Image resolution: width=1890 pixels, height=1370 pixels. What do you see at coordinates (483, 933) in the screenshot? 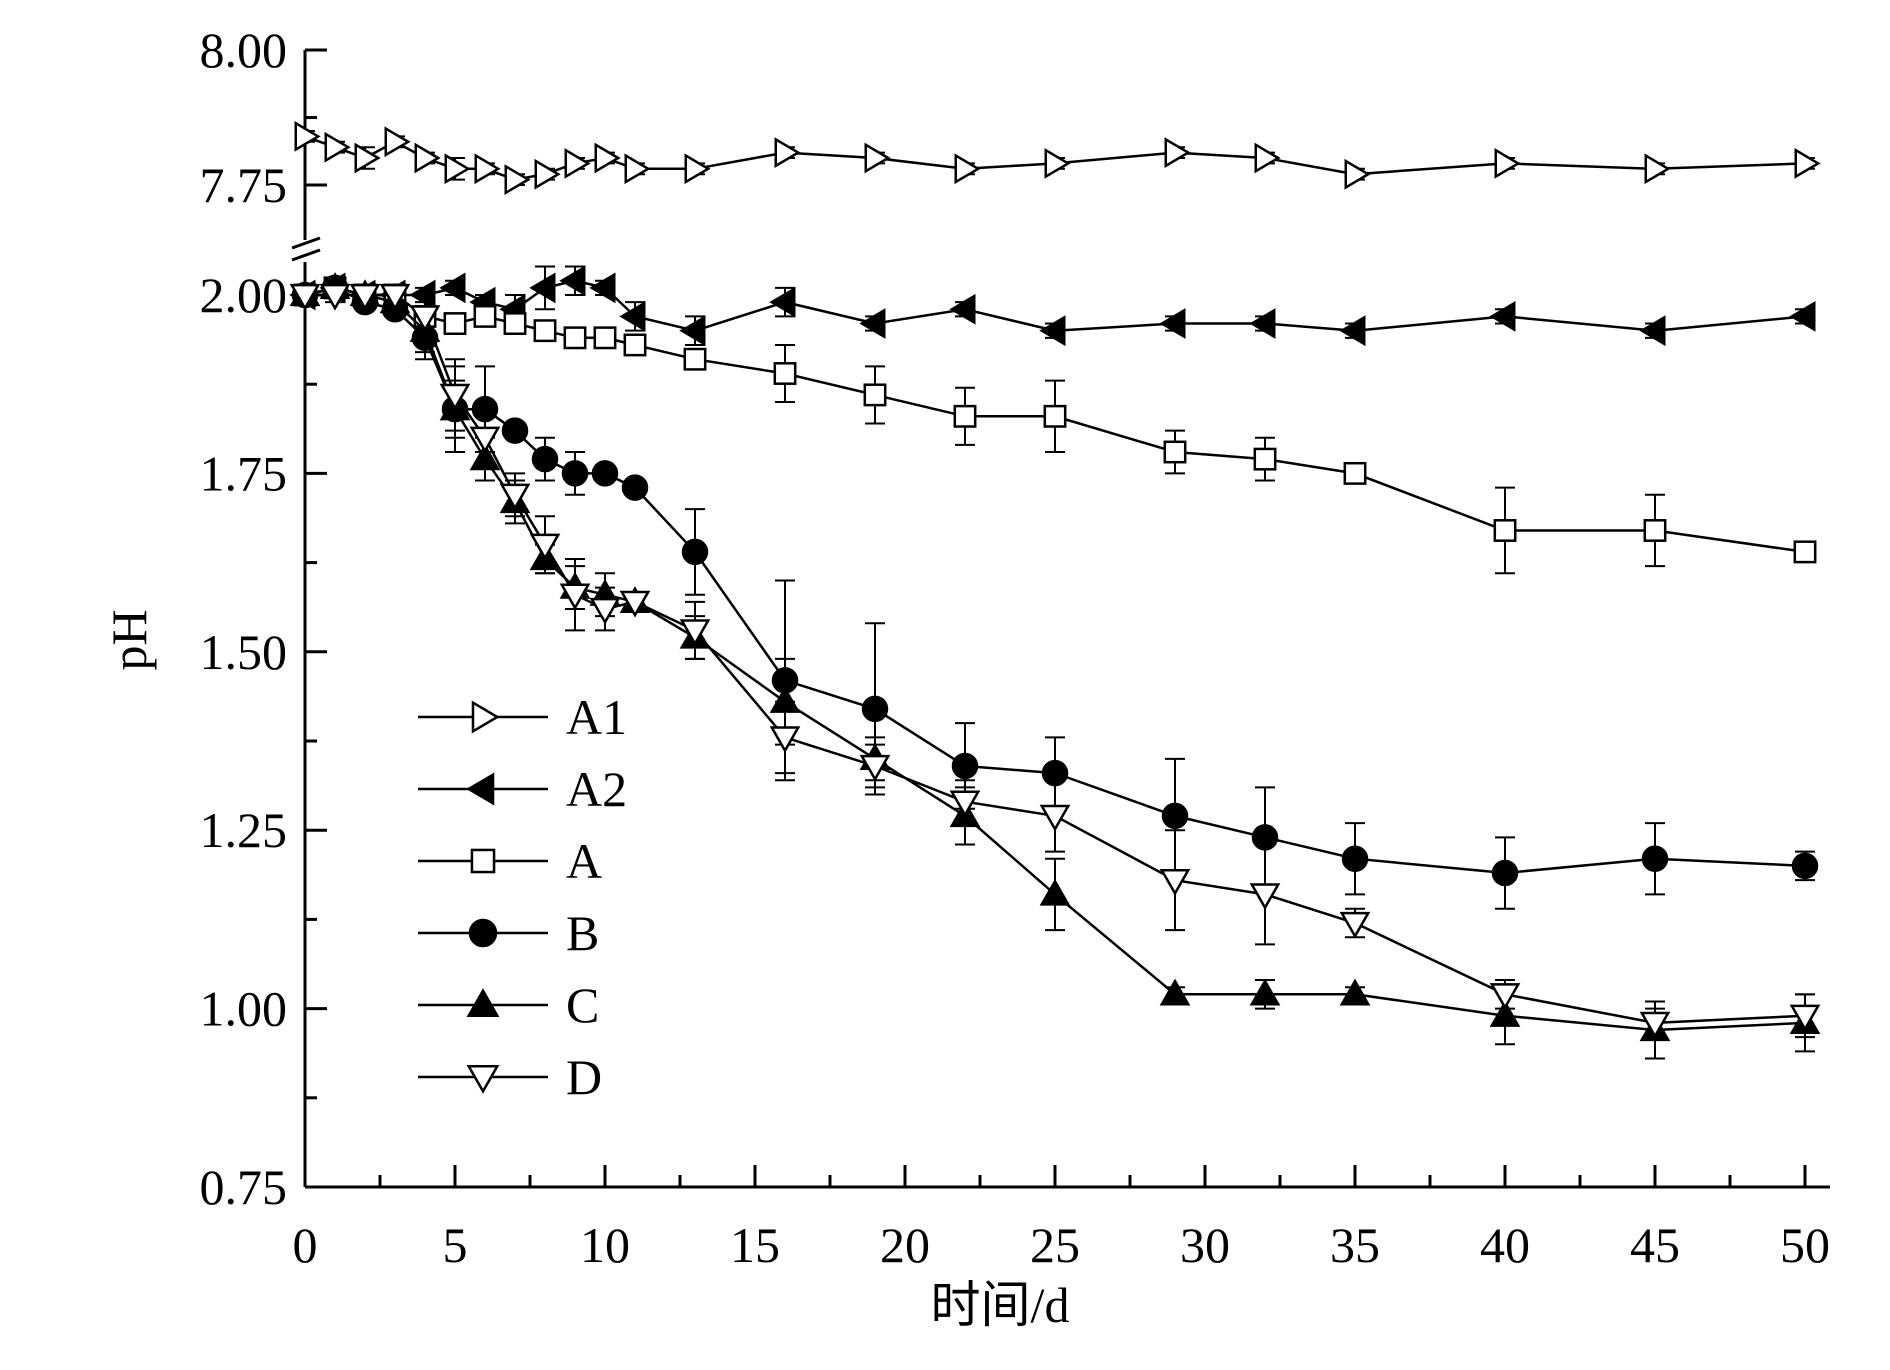
I see `legend-marker-b` at bounding box center [483, 933].